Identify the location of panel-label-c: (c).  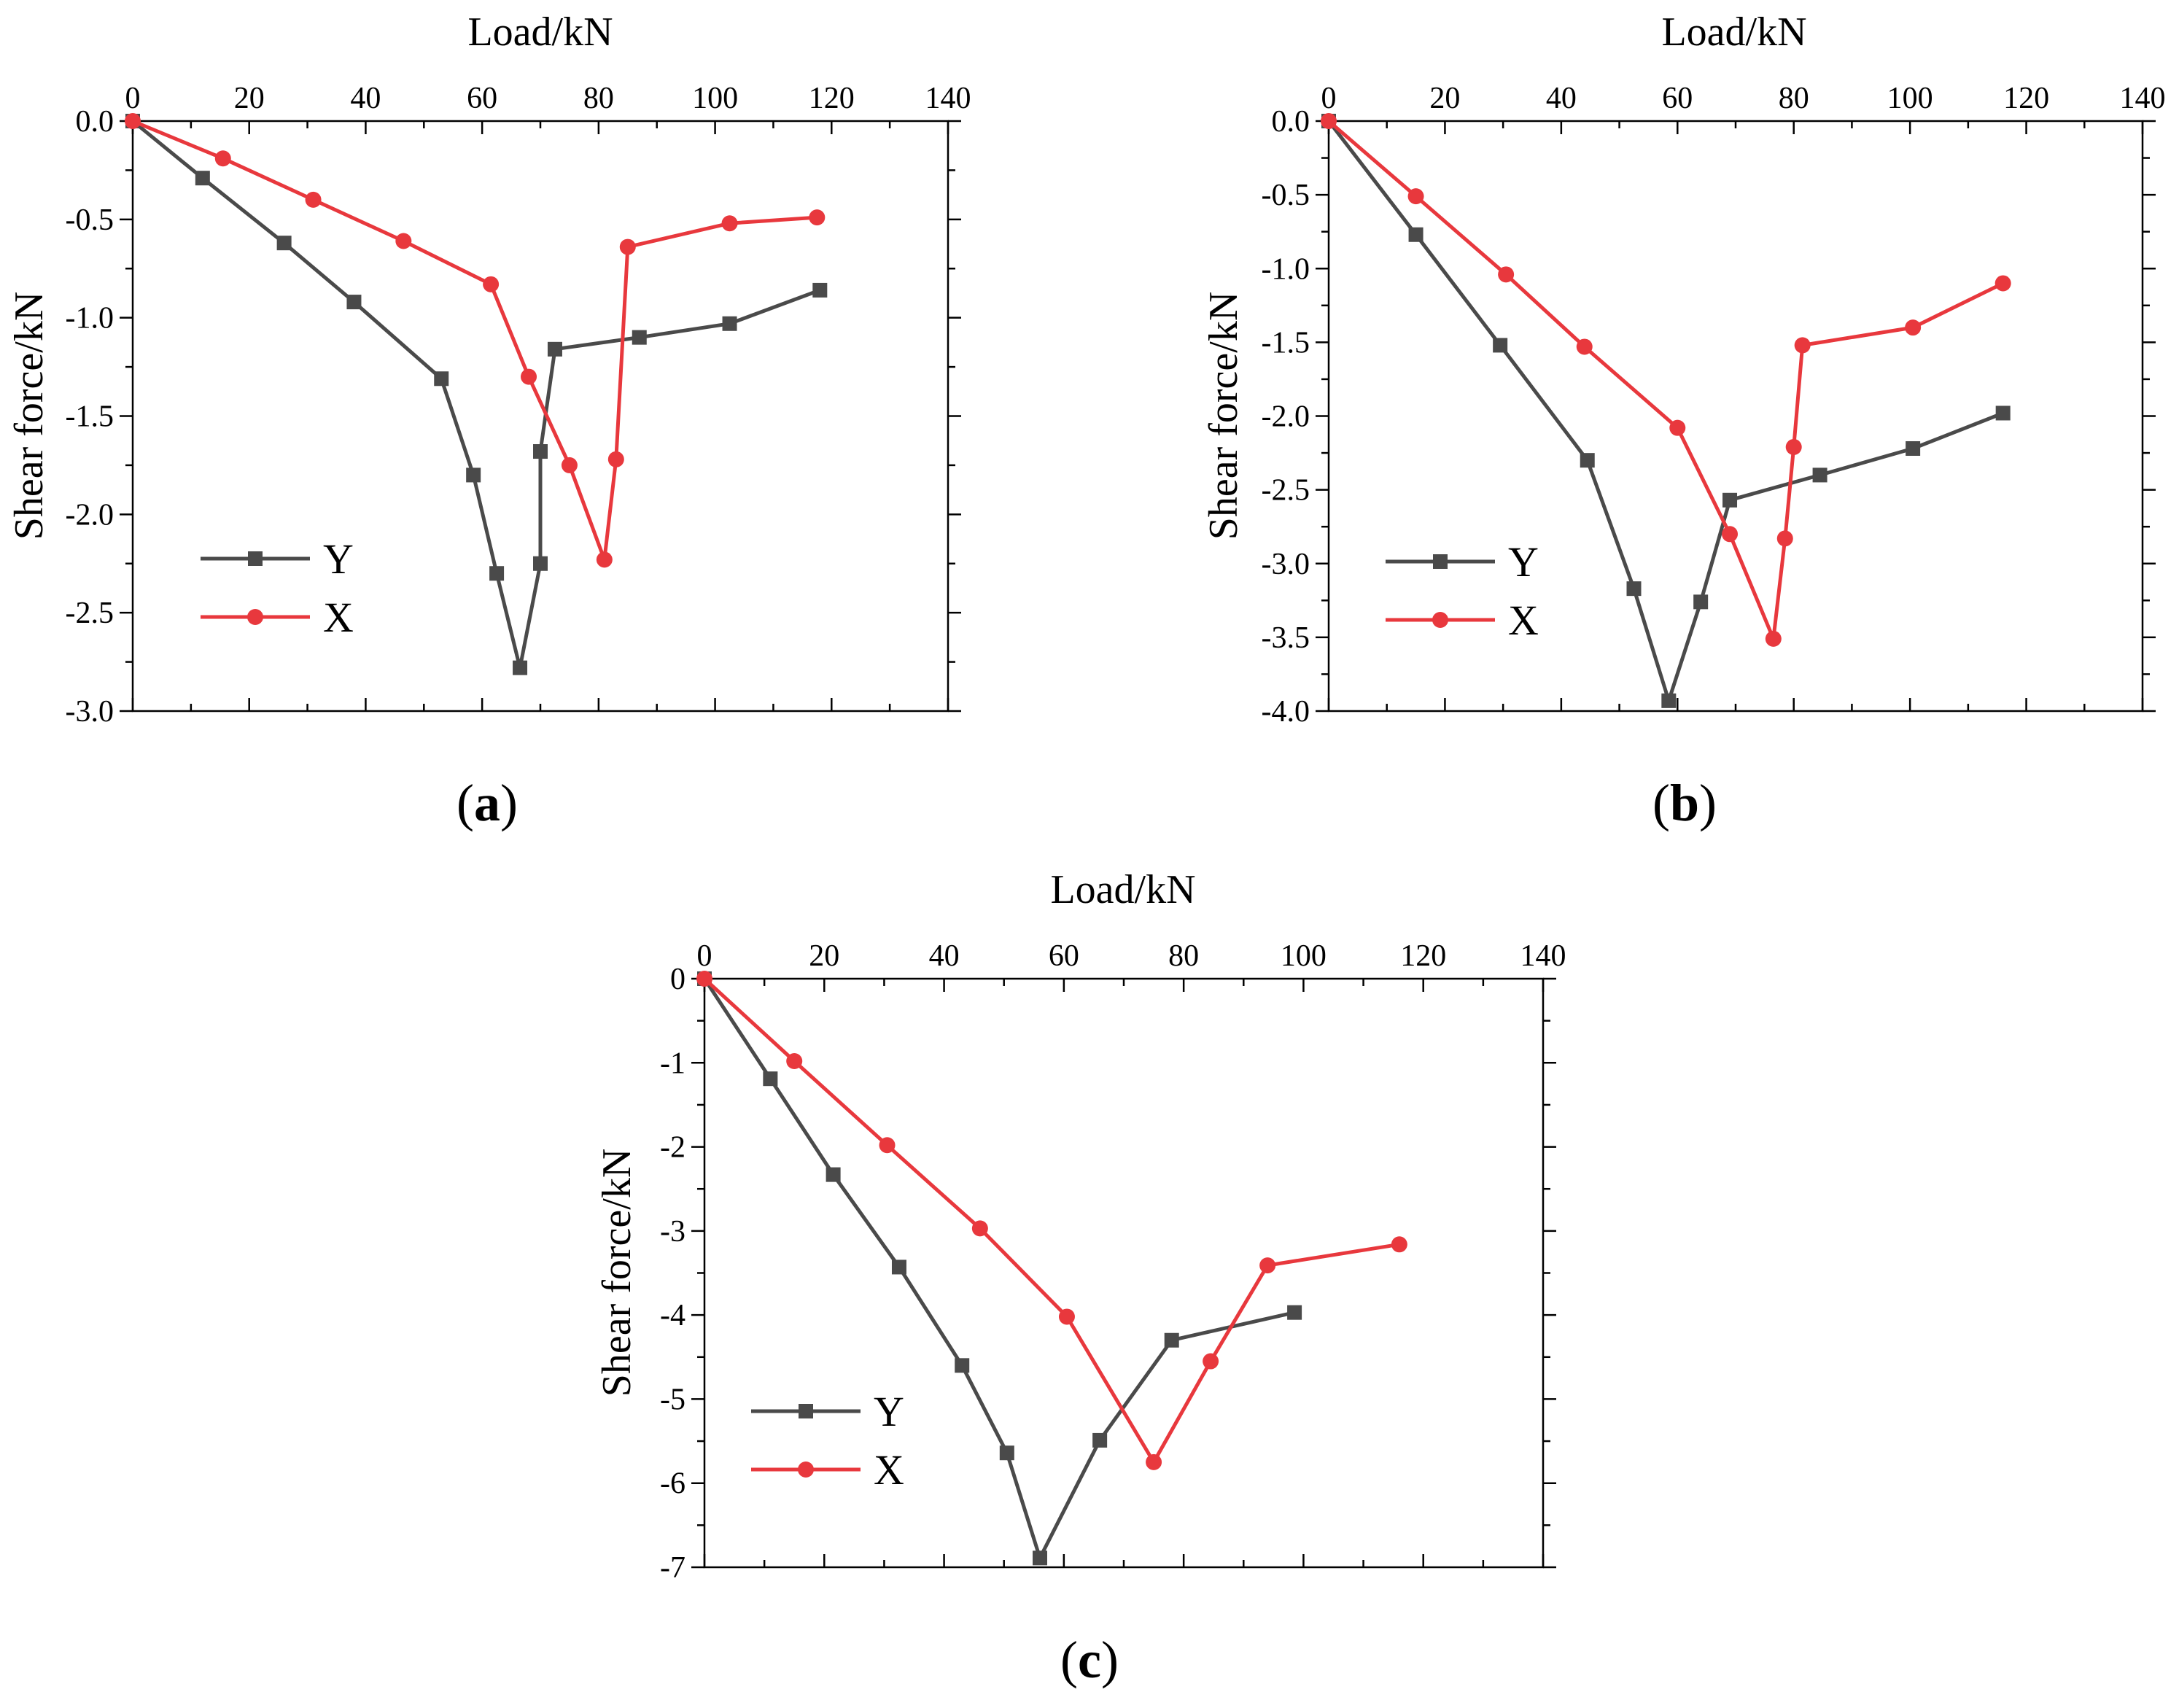
(1089, 1660).